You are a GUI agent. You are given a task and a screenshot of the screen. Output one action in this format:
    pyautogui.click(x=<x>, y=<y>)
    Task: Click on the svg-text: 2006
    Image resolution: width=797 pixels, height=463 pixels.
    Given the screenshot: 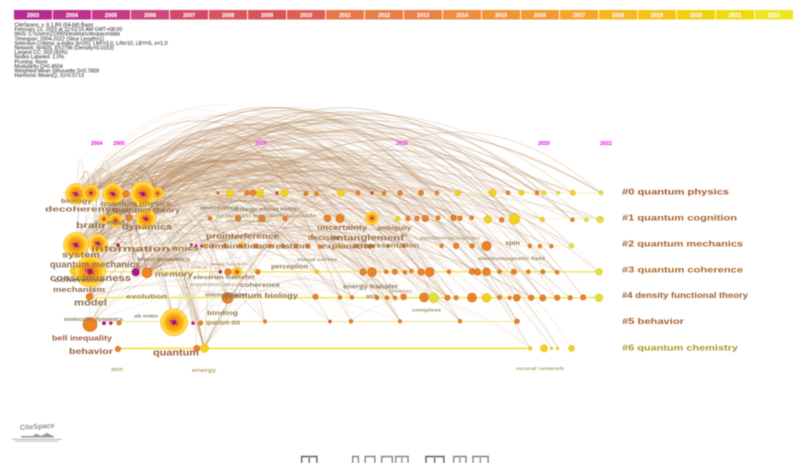 What is the action you would take?
    pyautogui.click(x=150, y=16)
    